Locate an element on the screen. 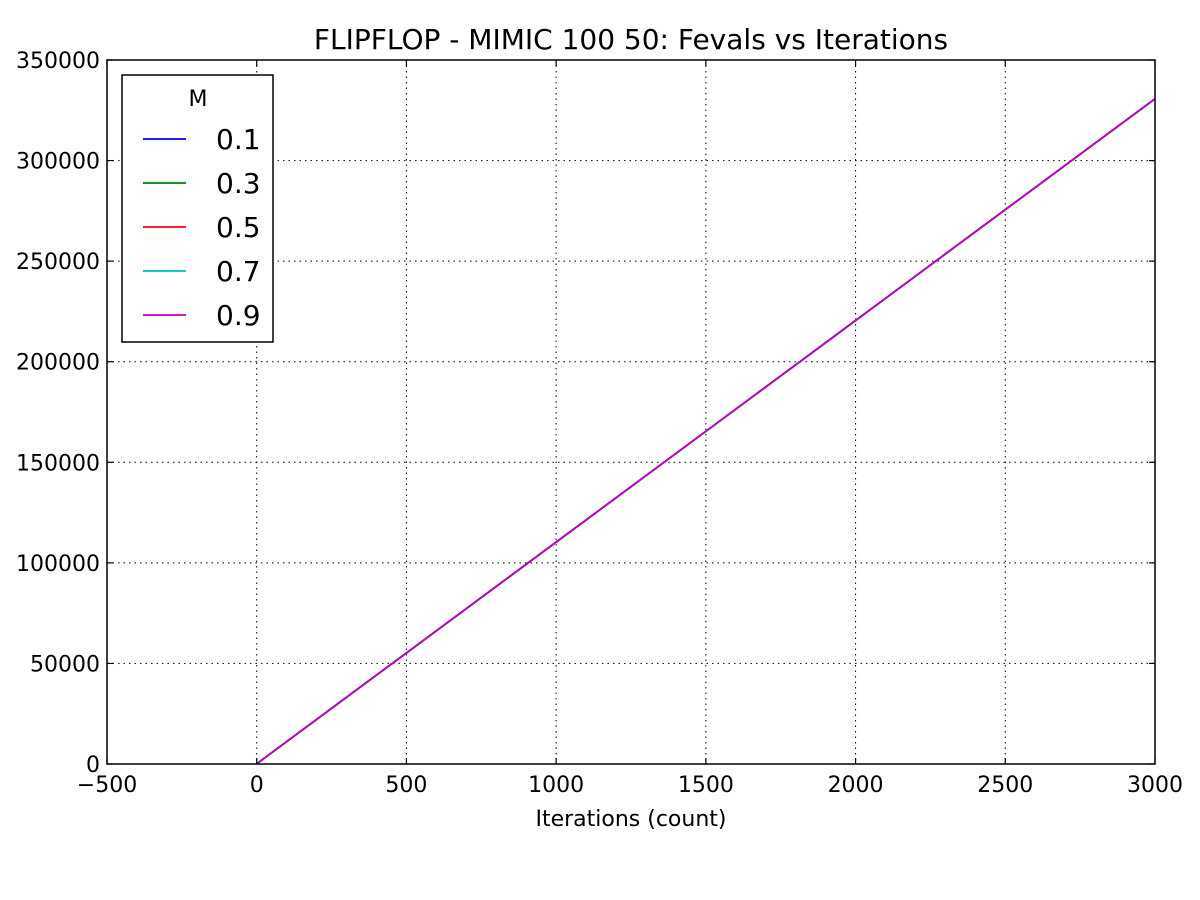 The height and width of the screenshot is (900, 1200). x-tick-label: 2500 is located at coordinates (1005, 785).